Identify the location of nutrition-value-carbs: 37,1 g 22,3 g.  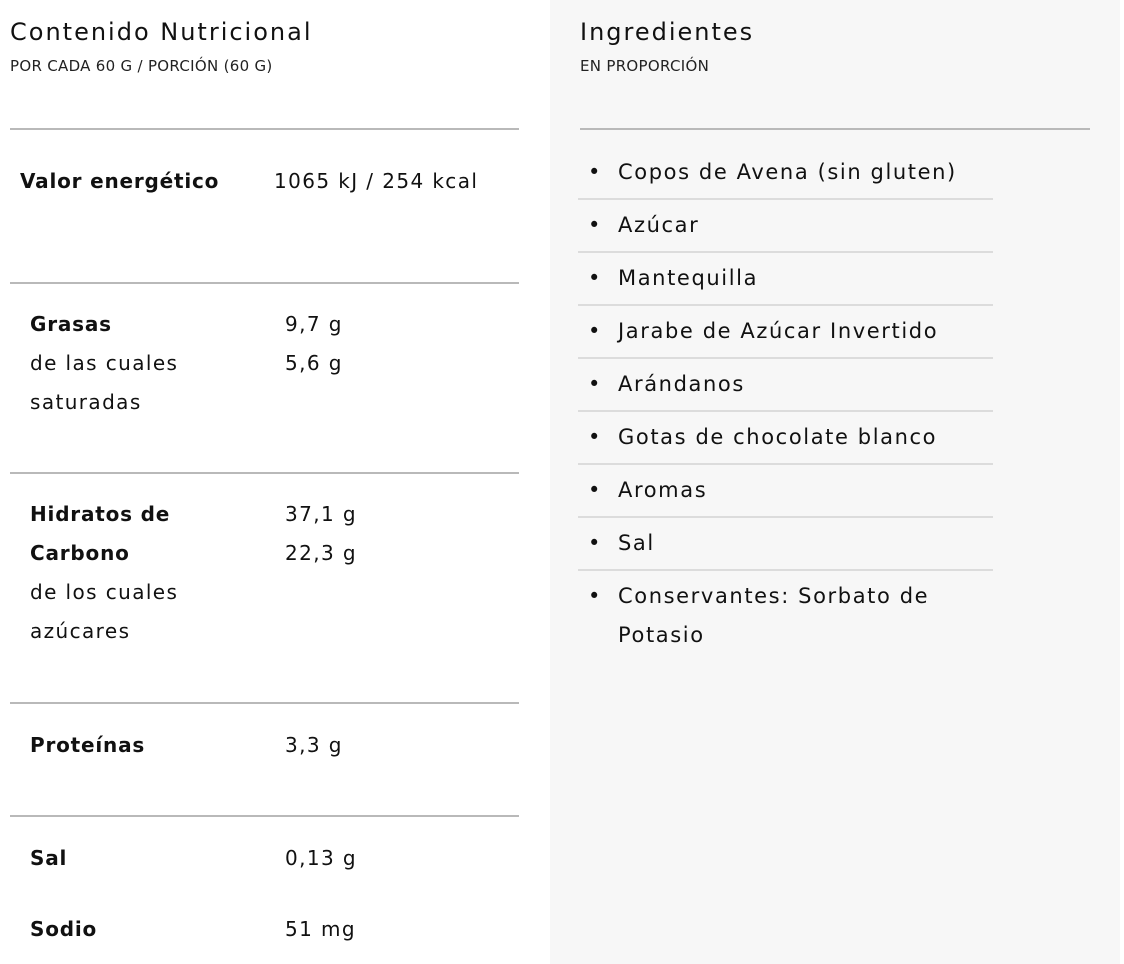
(321, 533).